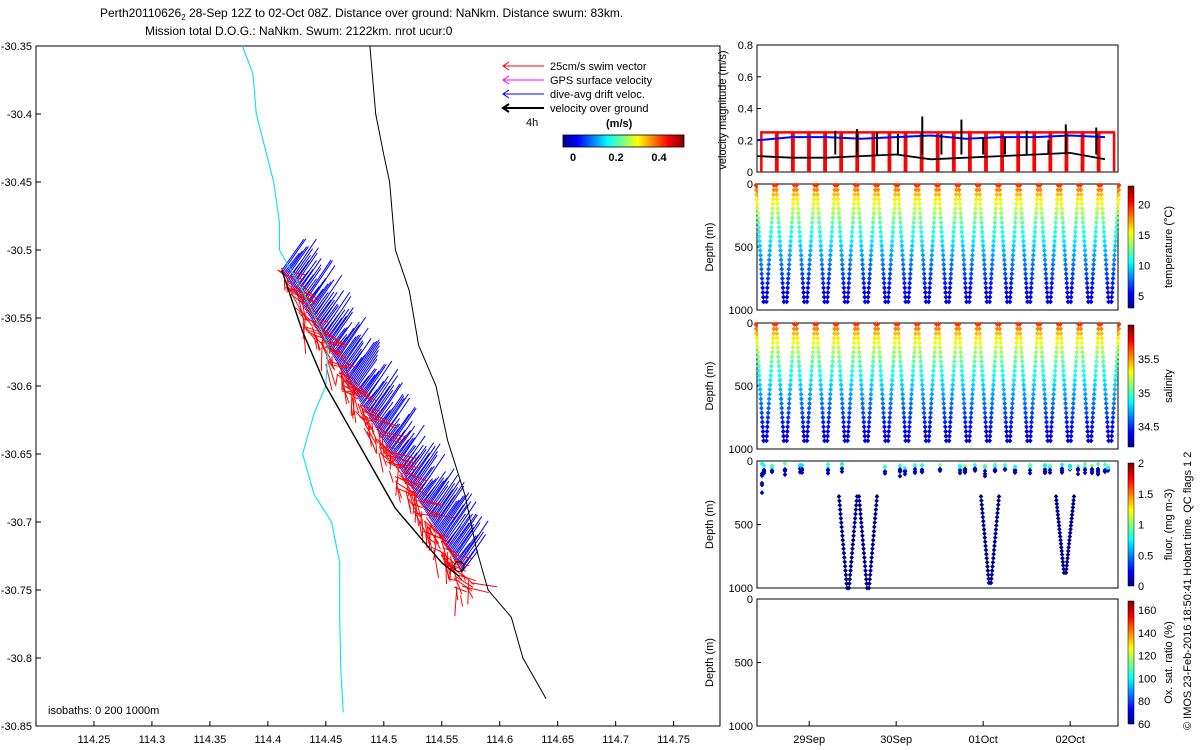 Image resolution: width=1200 pixels, height=750 pixels. What do you see at coordinates (19, 251) in the screenshot?
I see `map-y-tick-label: -30.5` at bounding box center [19, 251].